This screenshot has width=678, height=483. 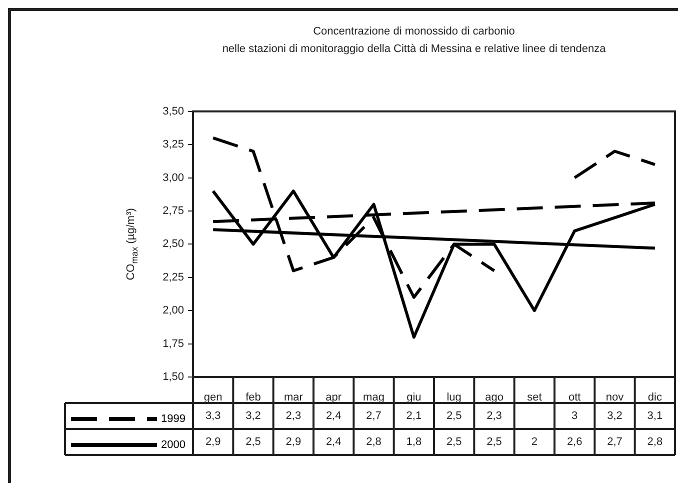 What do you see at coordinates (494, 398) in the screenshot?
I see `x-tick-label: ago` at bounding box center [494, 398].